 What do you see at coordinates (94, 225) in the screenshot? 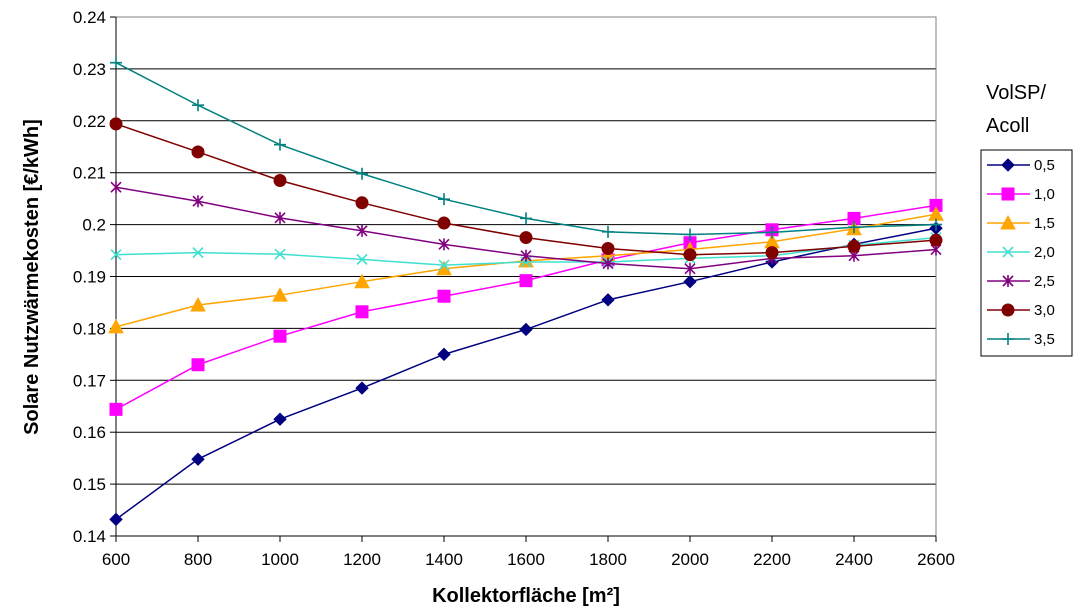
I see `y-tick-label: 0.2` at bounding box center [94, 225].